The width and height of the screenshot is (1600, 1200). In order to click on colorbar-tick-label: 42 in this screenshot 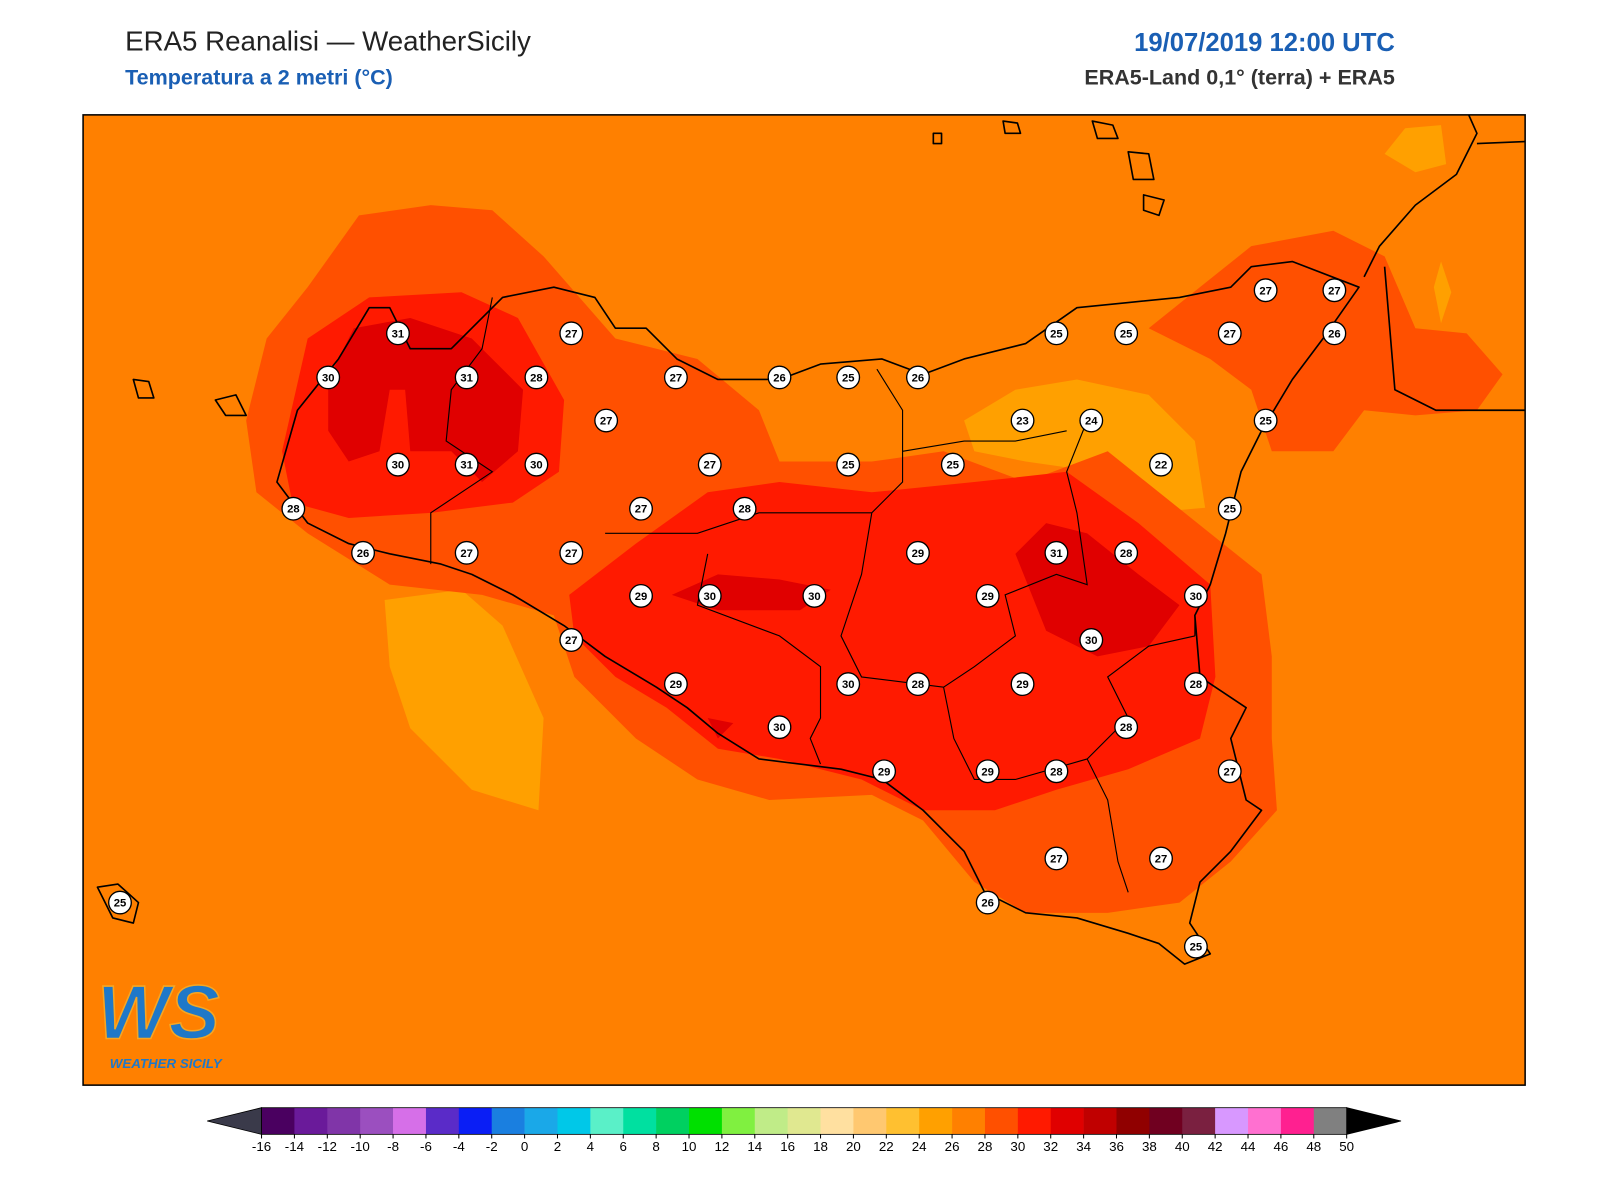, I will do `click(1215, 1146)`.